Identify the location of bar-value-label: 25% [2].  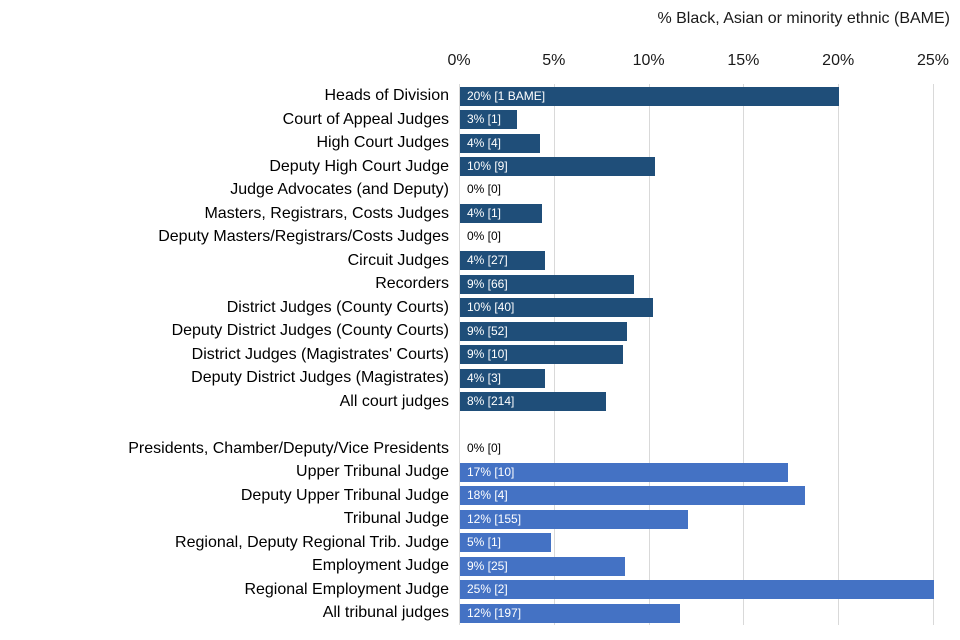
(487, 589).